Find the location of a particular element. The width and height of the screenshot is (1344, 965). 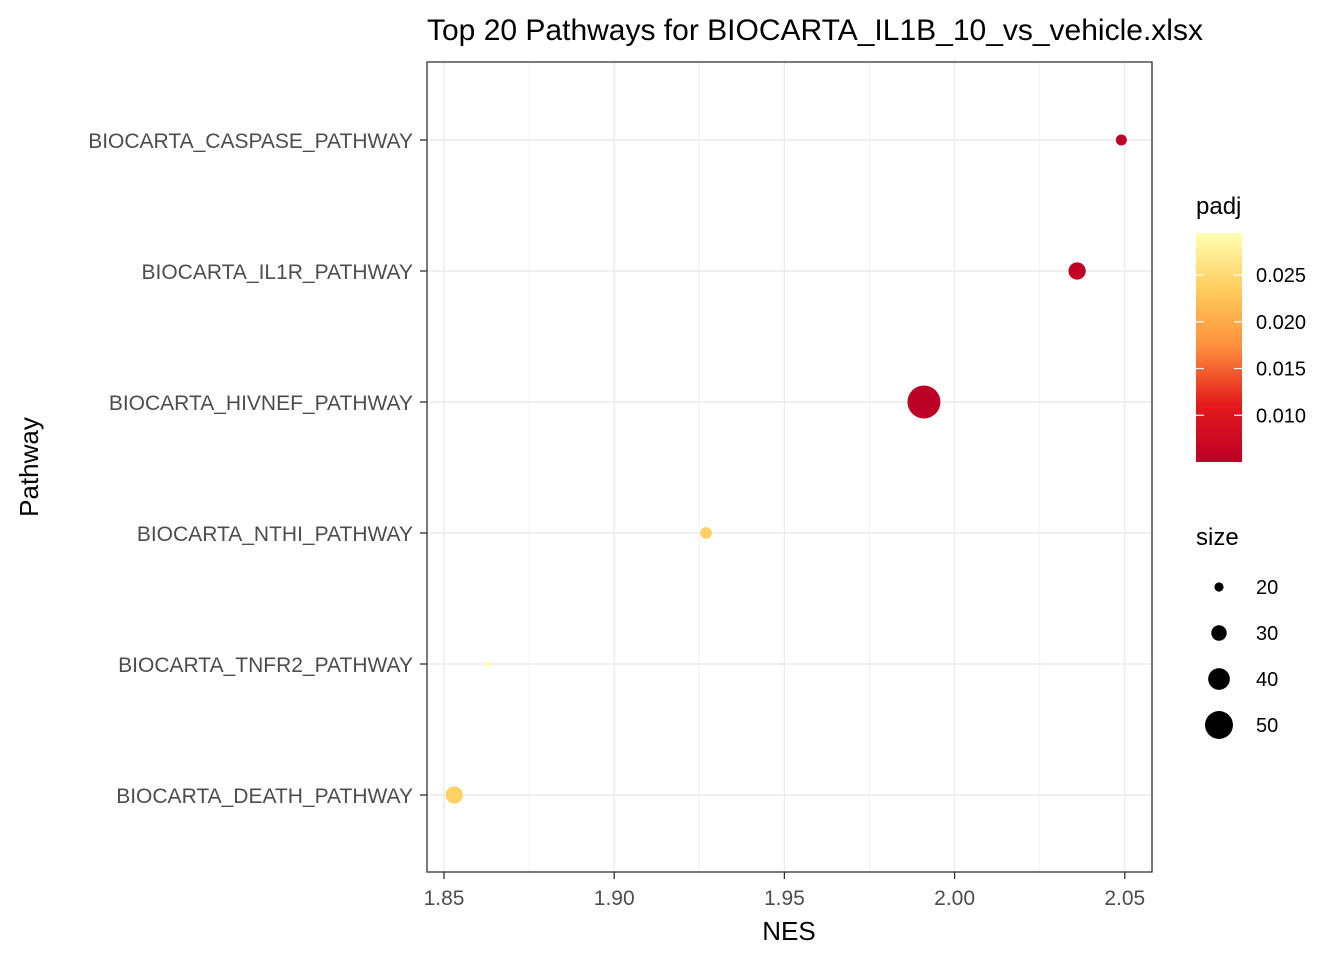

y-tick-label: BIOCARTA_DEATH_PATHWAY is located at coordinates (264, 796).